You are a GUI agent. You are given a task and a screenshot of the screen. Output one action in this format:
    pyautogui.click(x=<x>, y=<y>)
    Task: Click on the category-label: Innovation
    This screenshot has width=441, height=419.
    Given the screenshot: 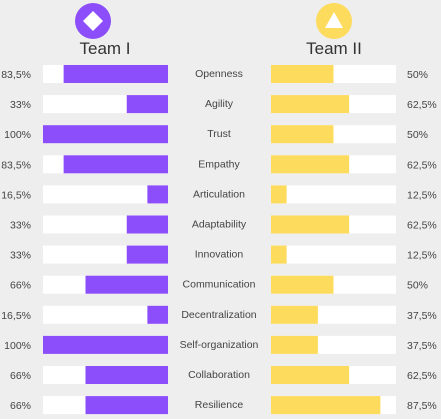 What is the action you would take?
    pyautogui.click(x=219, y=255)
    